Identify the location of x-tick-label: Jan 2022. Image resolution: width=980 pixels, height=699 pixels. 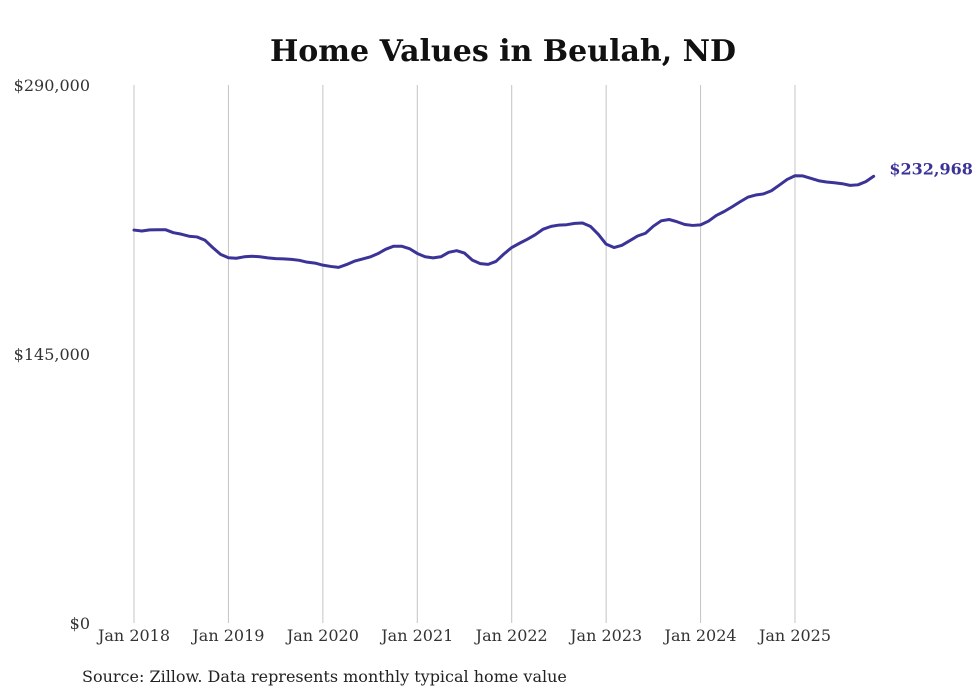
(511, 635).